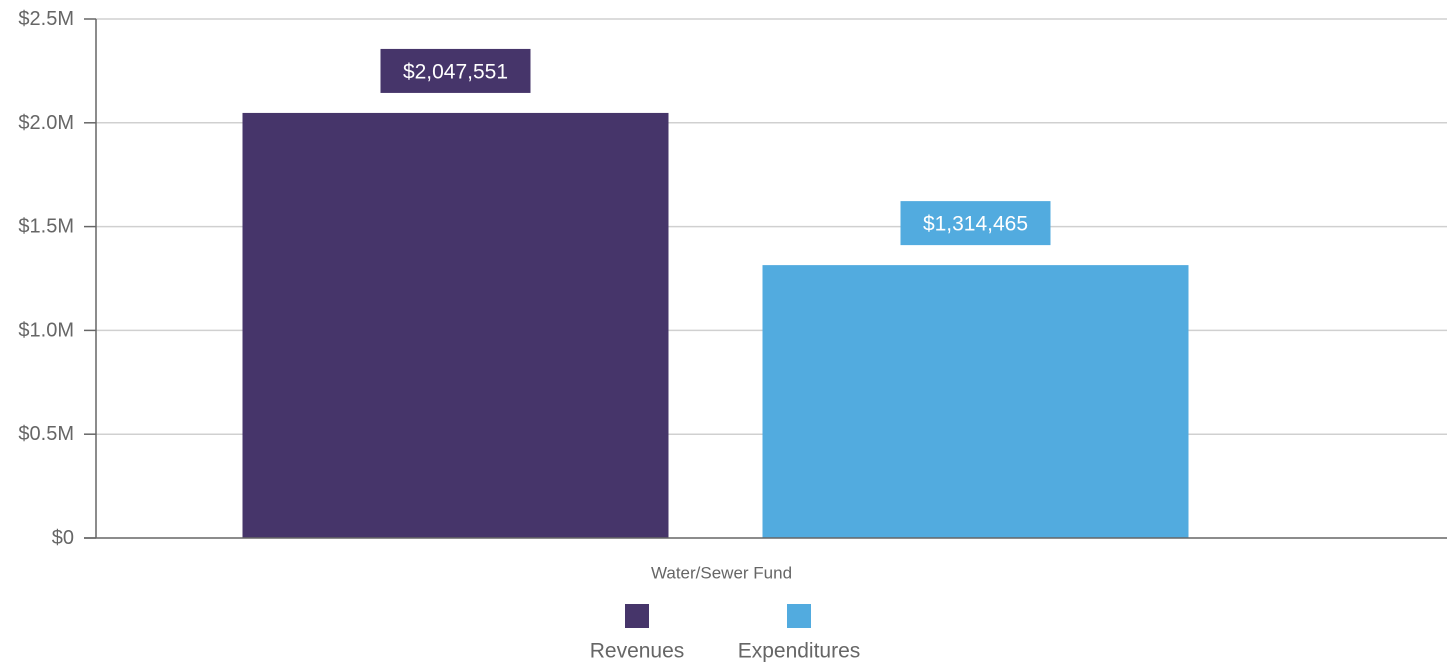  What do you see at coordinates (975, 224) in the screenshot?
I see `data-label-expenditures: $1,314,465` at bounding box center [975, 224].